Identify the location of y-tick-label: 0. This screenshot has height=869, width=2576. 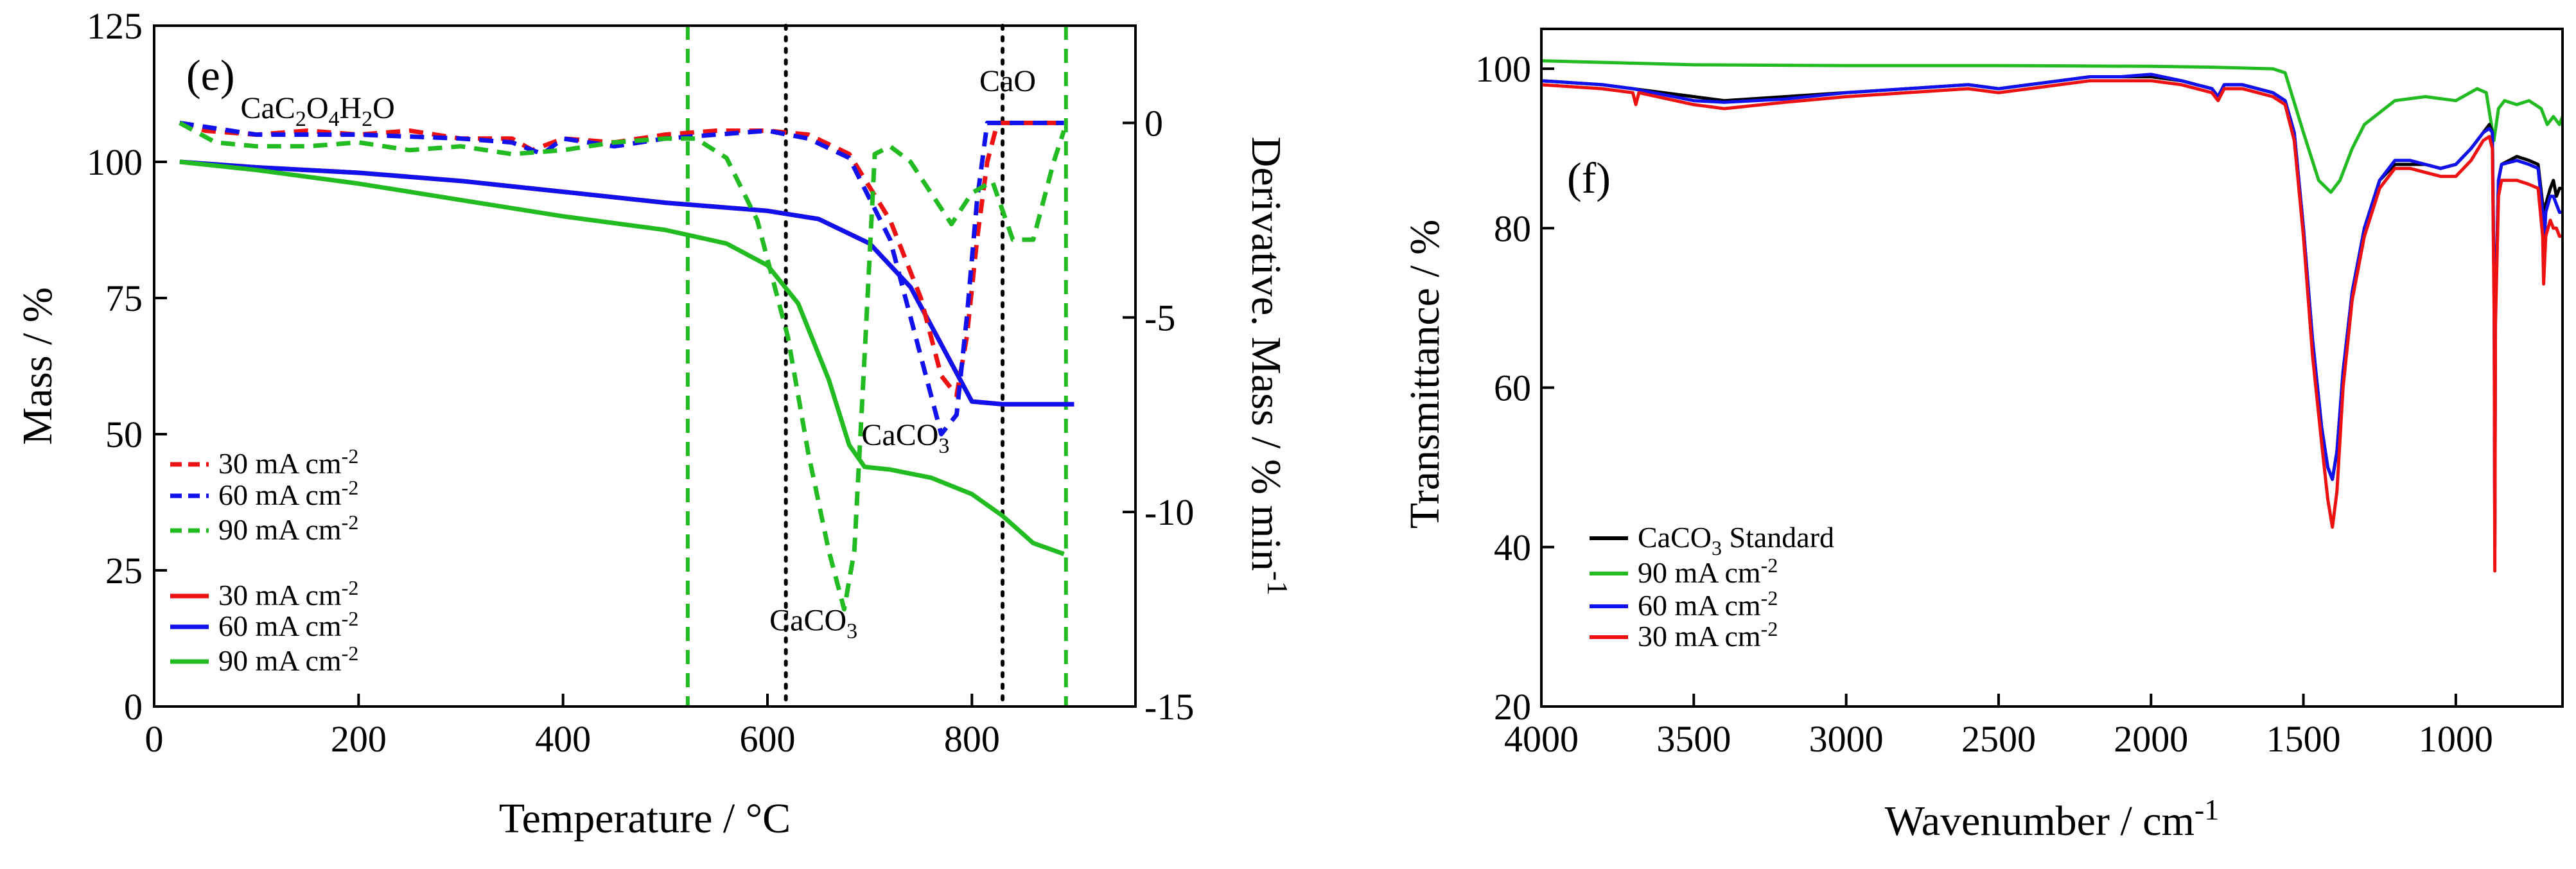
(133, 707).